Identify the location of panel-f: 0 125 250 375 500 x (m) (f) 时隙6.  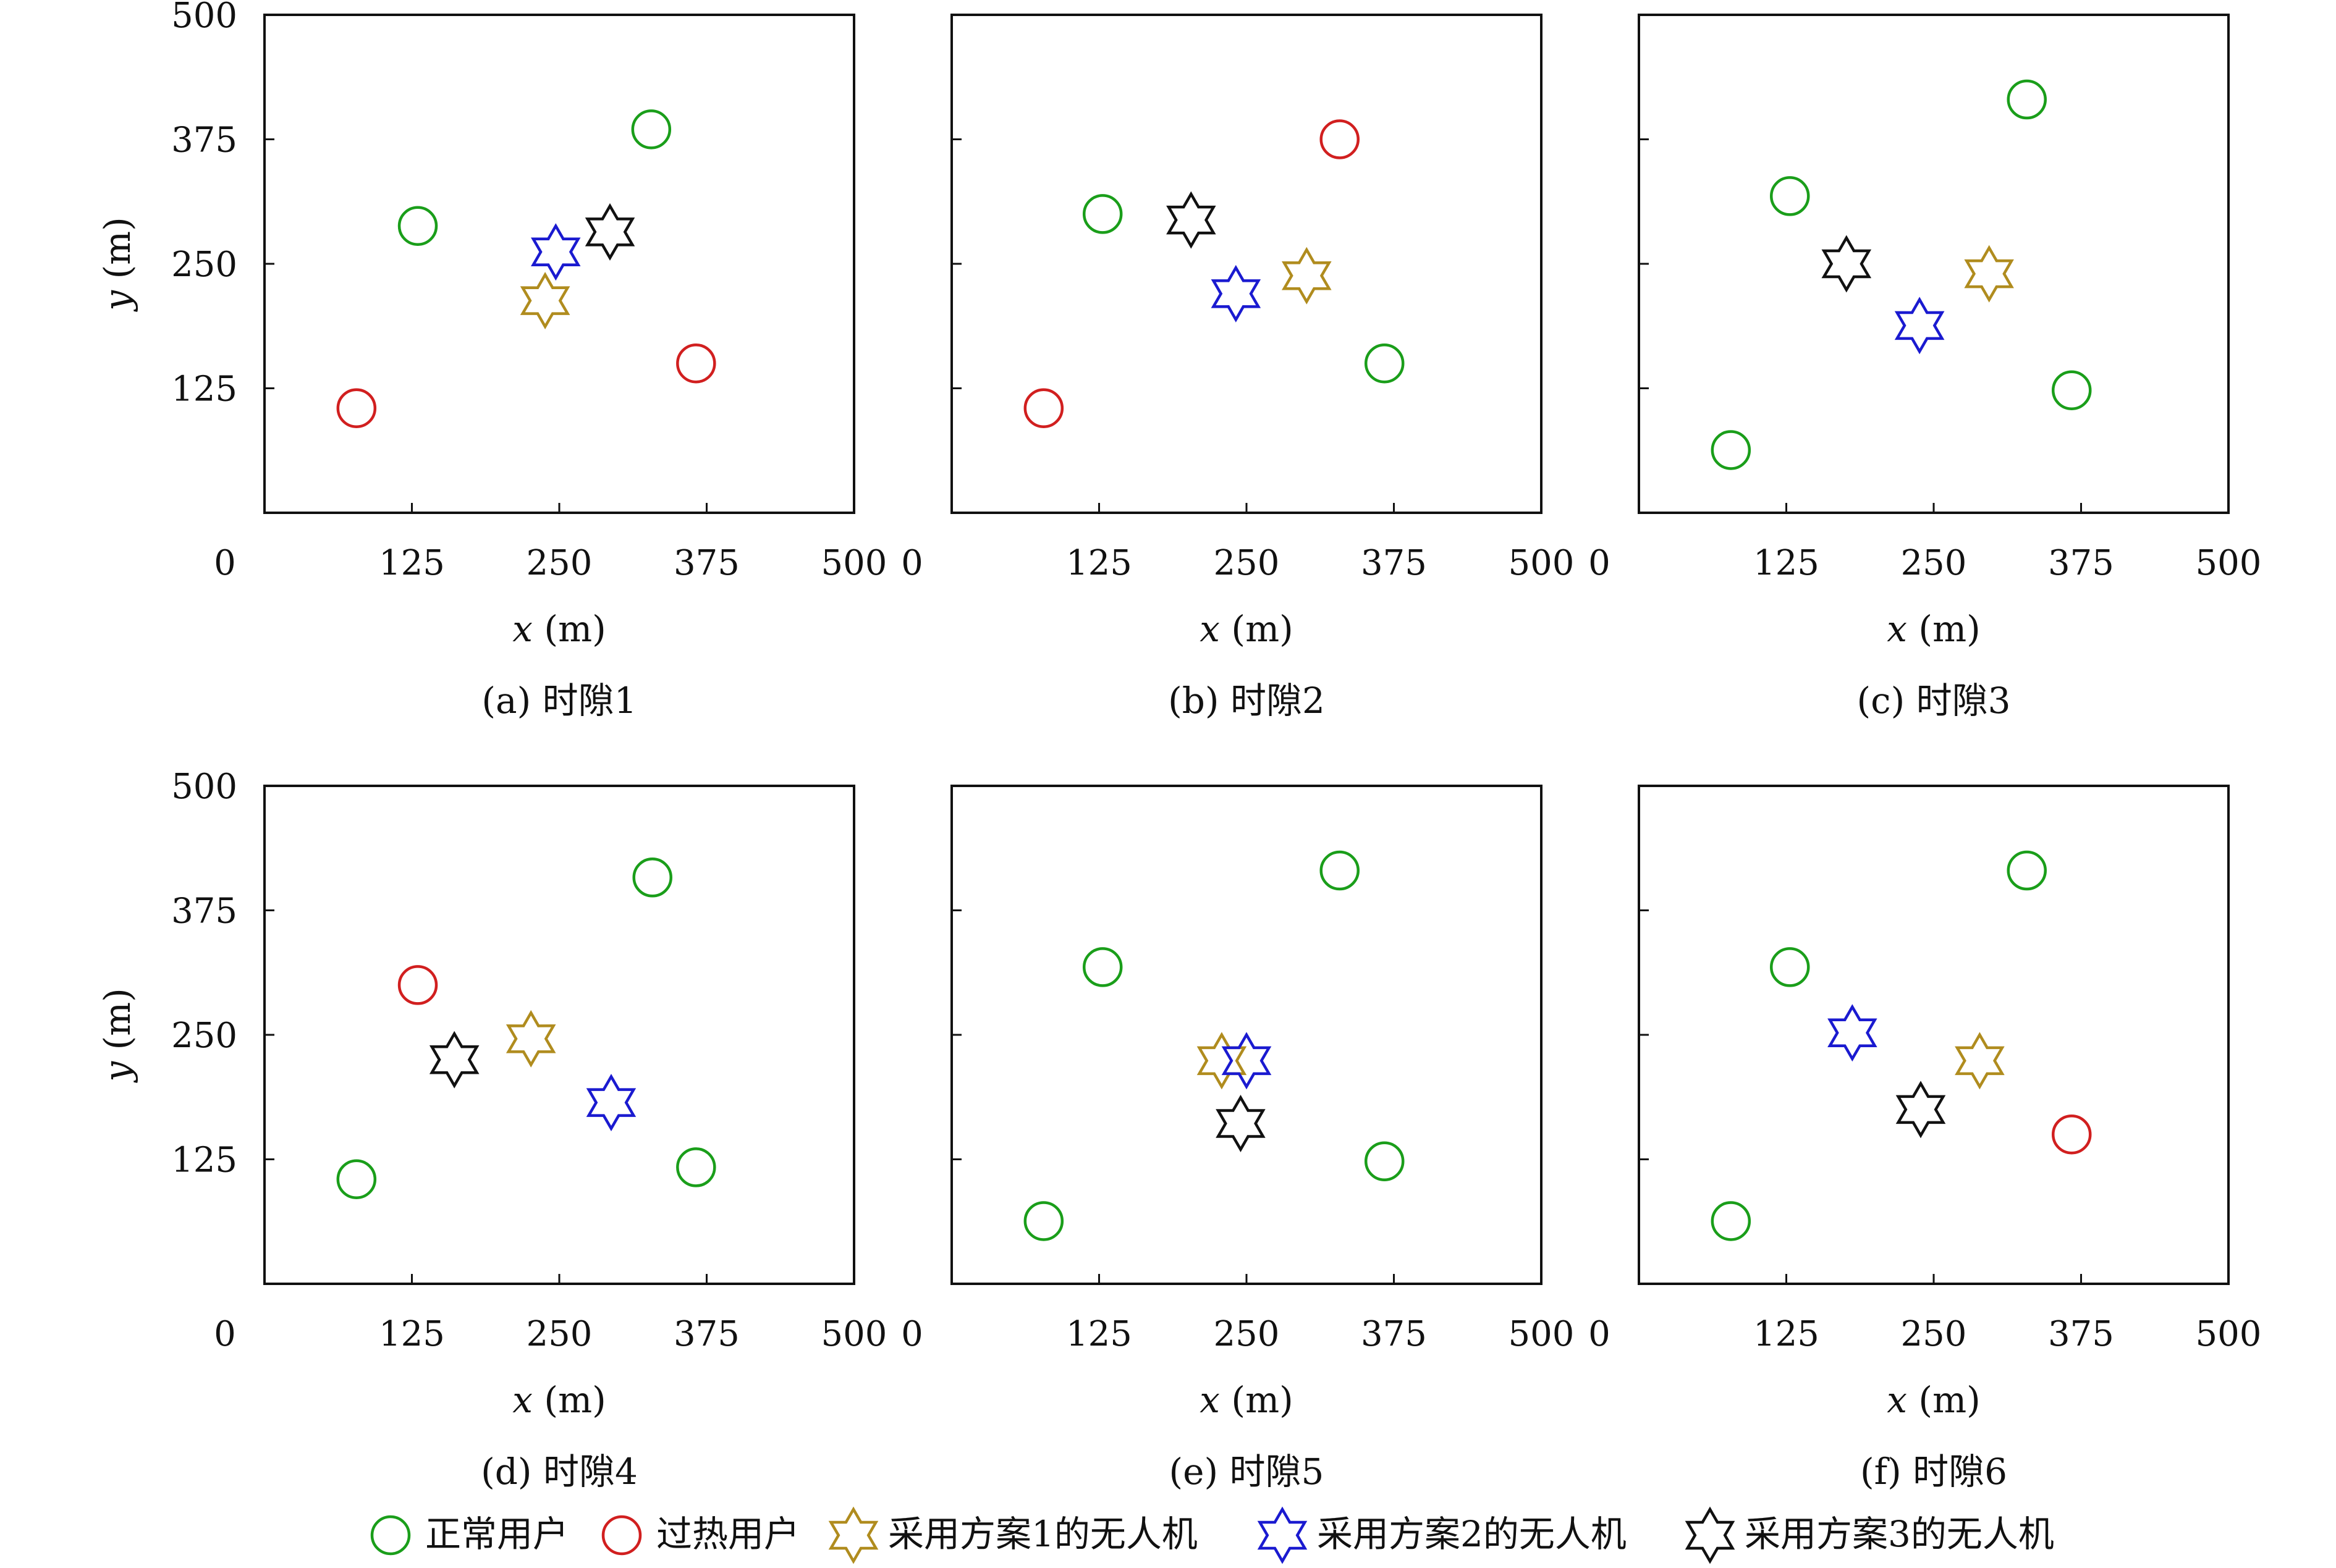
(1925, 1139).